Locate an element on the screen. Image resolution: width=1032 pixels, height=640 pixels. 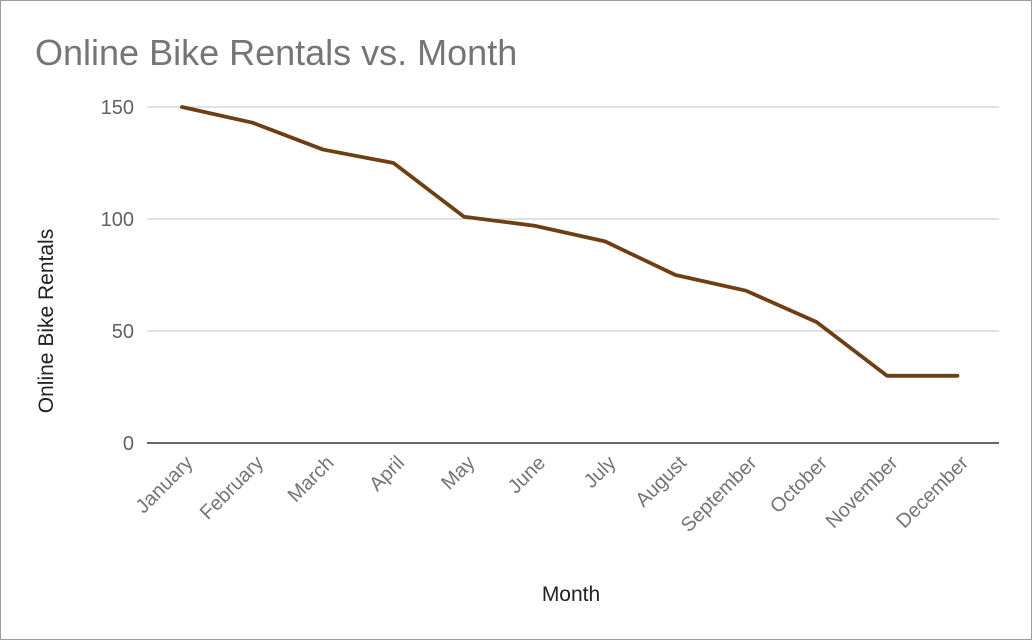
x-tick-label: January is located at coordinates (165, 485).